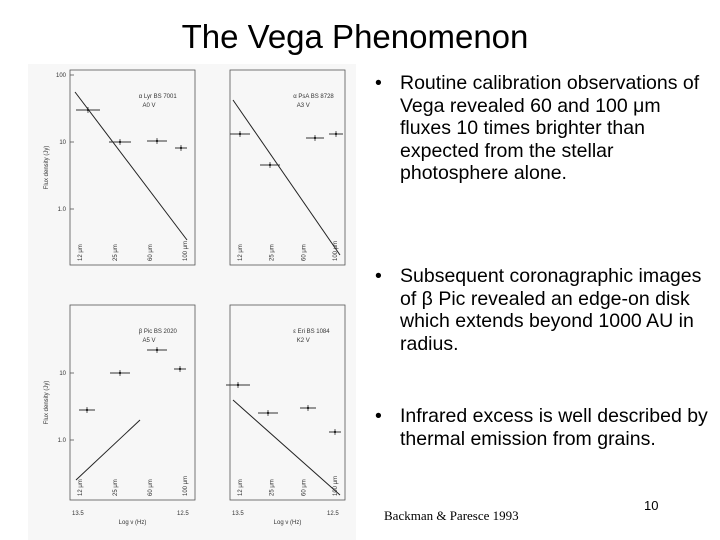  I want to click on star-name: ε Eri BS 1084, so click(311, 332).